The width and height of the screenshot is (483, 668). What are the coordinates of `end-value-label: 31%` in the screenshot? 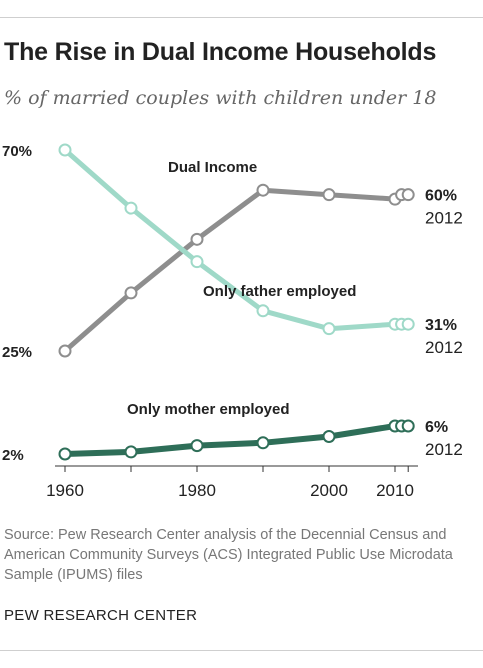 It's located at (441, 325).